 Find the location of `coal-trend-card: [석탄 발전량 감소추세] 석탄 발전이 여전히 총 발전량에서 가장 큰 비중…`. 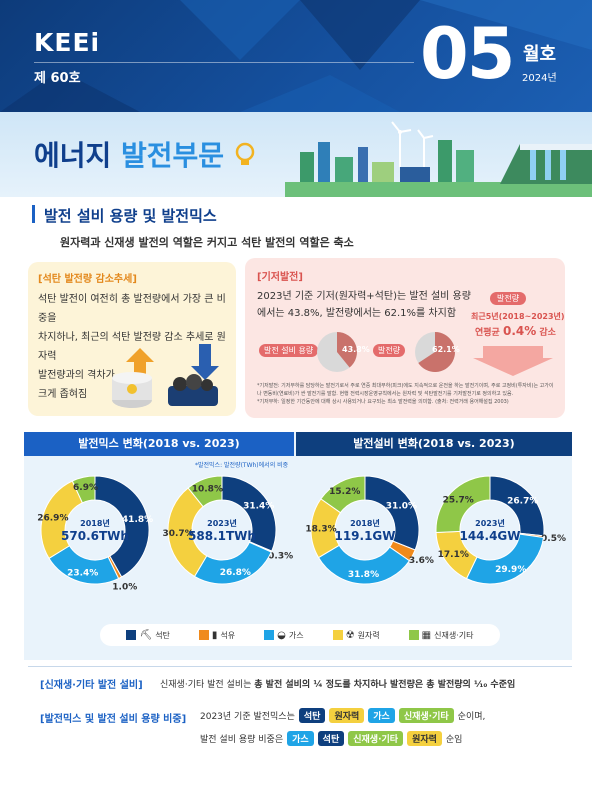

coal-trend-card: [석탄 발전량 감소추세] 석탄 발전이 여전히 총 발전량에서 가장 큰 비중… is located at coordinates (132, 339).